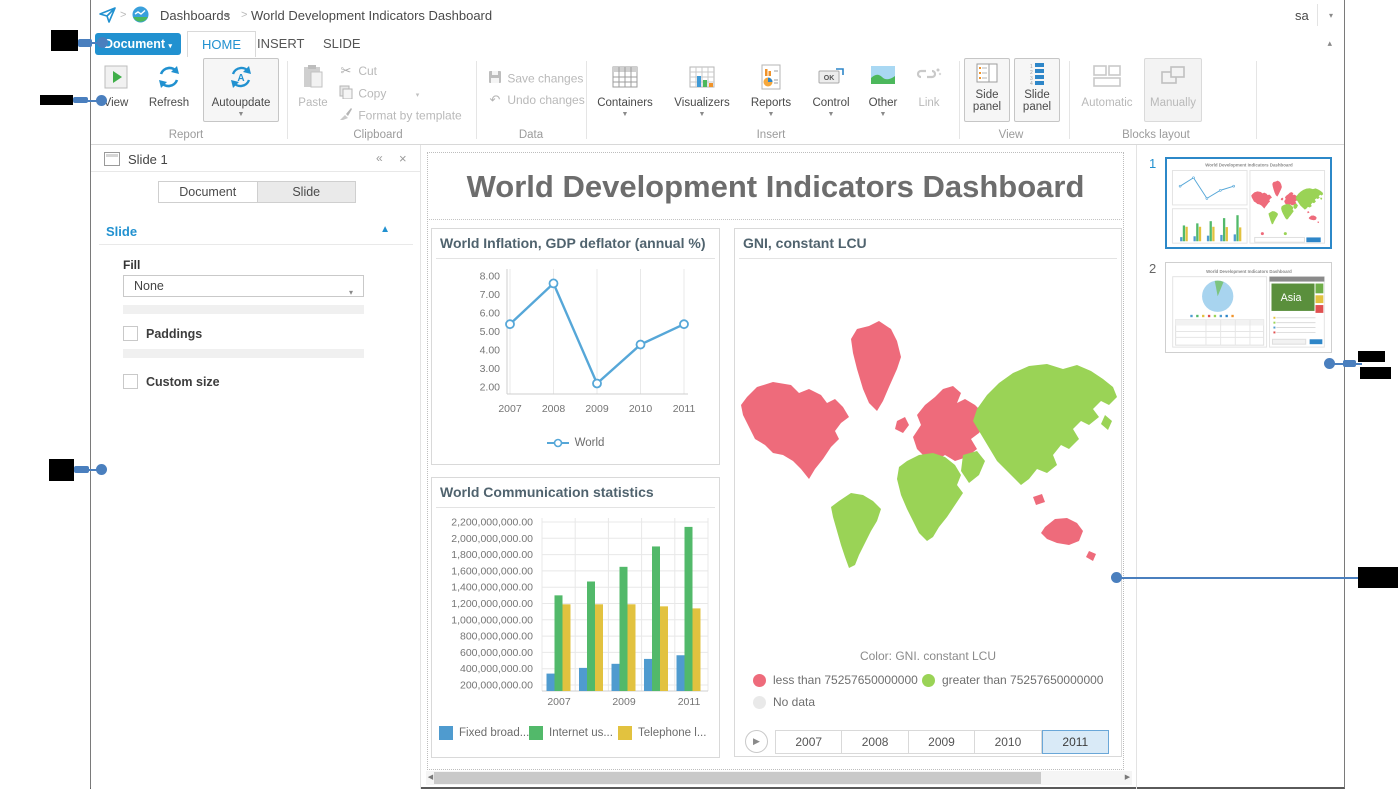 Image resolution: width=1400 pixels, height=791 pixels. I want to click on year-buttons: 2007 2008 2009 2010 2011, so click(942, 742).